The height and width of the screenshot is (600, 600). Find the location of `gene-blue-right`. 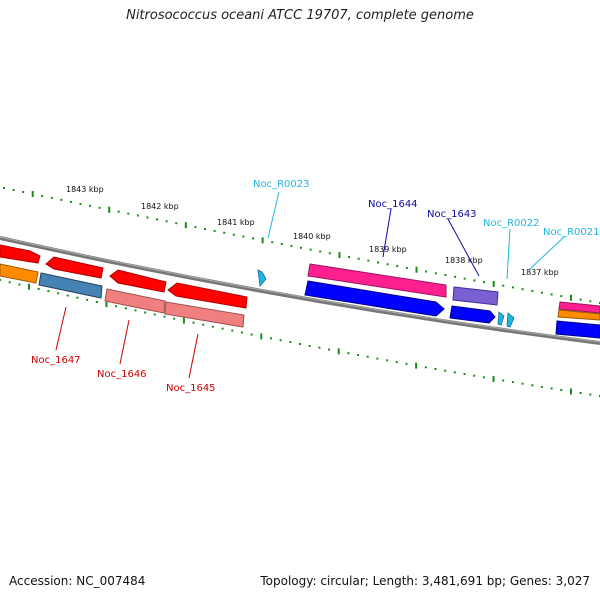

gene-blue-right is located at coordinates (577, 329).